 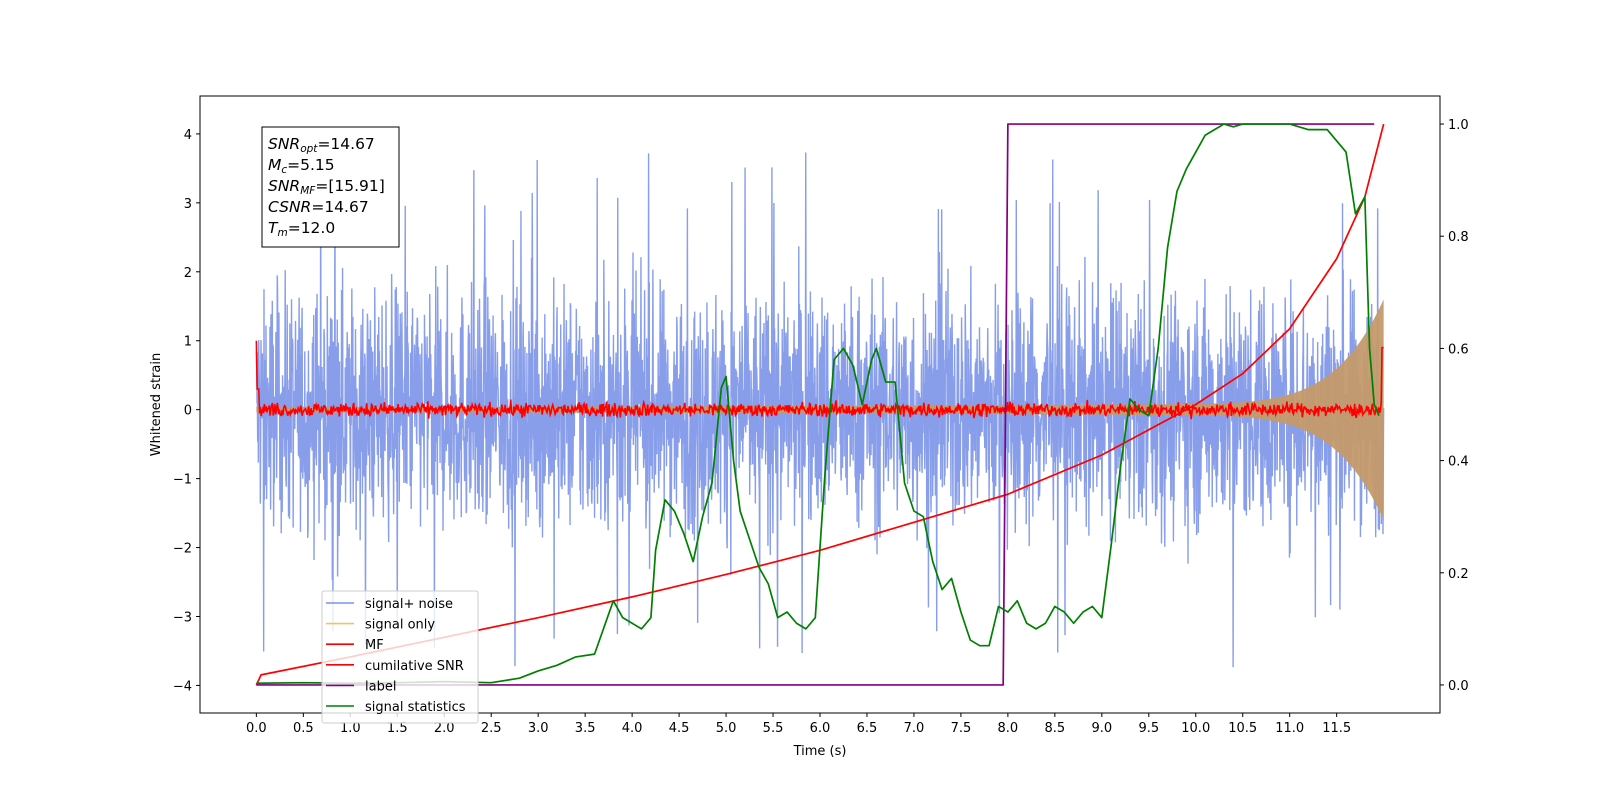 I want to click on x-tick-label: 10.5, so click(x=1242, y=728).